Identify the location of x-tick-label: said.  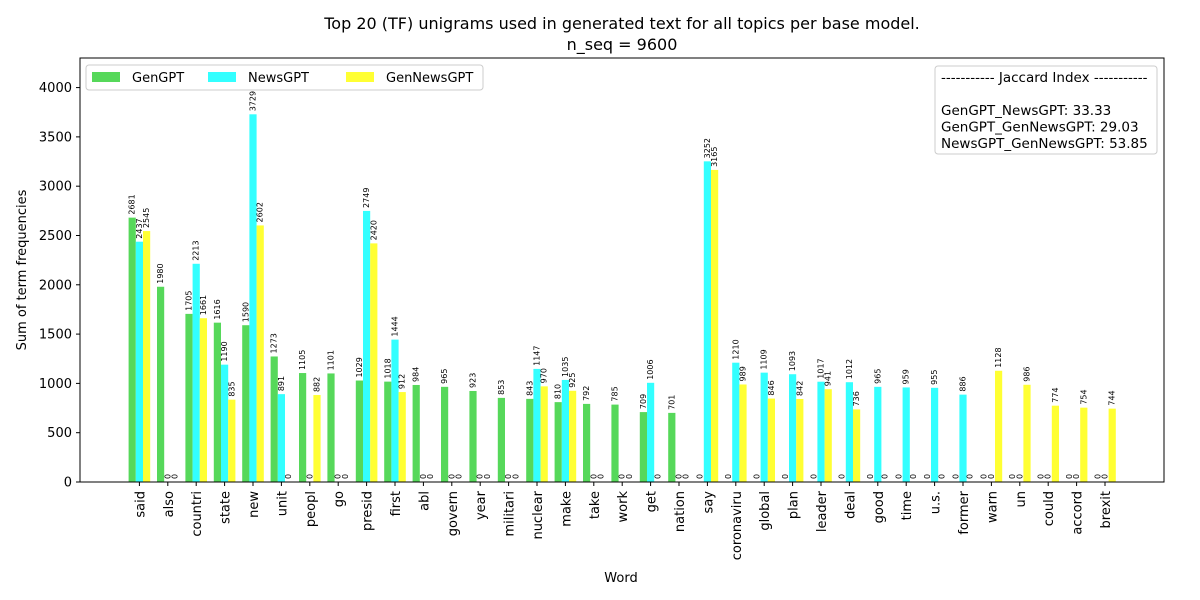
(140, 504).